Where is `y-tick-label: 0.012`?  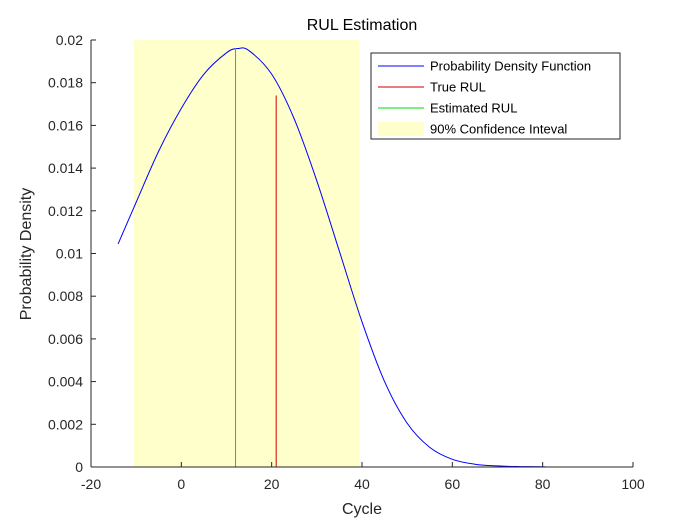 y-tick-label: 0.012 is located at coordinates (65, 211).